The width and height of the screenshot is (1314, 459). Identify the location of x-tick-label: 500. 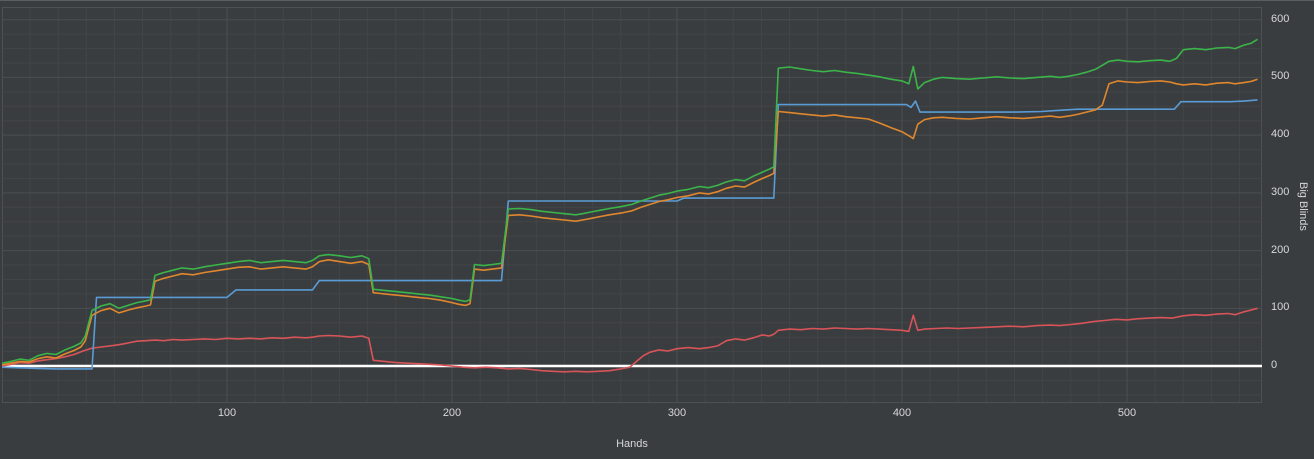
(1127, 413).